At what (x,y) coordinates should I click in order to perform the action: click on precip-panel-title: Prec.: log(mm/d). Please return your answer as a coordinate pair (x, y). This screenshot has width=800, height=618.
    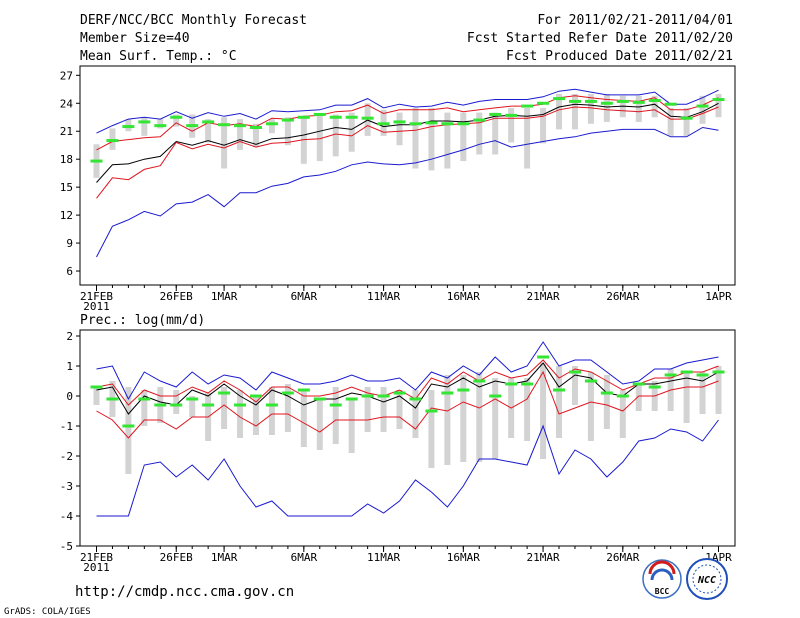
    Looking at the image, I should click on (142, 320).